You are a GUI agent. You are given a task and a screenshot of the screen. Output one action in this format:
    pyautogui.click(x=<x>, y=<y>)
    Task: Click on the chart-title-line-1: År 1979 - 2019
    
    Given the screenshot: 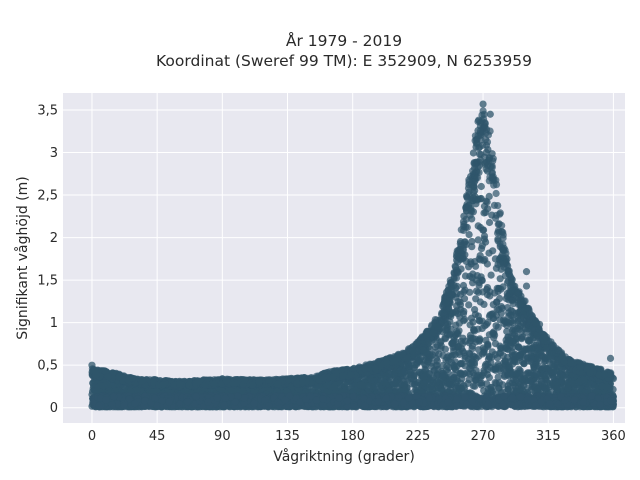 What is the action you would take?
    pyautogui.click(x=344, y=40)
    